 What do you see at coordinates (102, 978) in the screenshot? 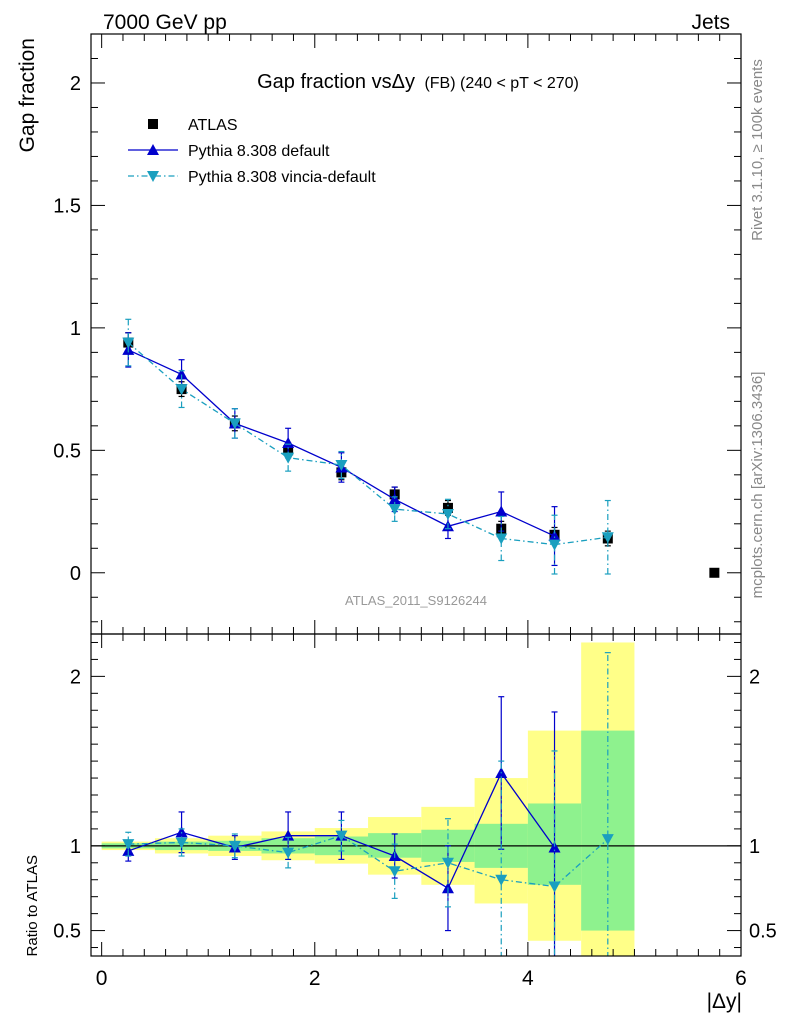
I see `x-tick-label: 0` at bounding box center [102, 978].